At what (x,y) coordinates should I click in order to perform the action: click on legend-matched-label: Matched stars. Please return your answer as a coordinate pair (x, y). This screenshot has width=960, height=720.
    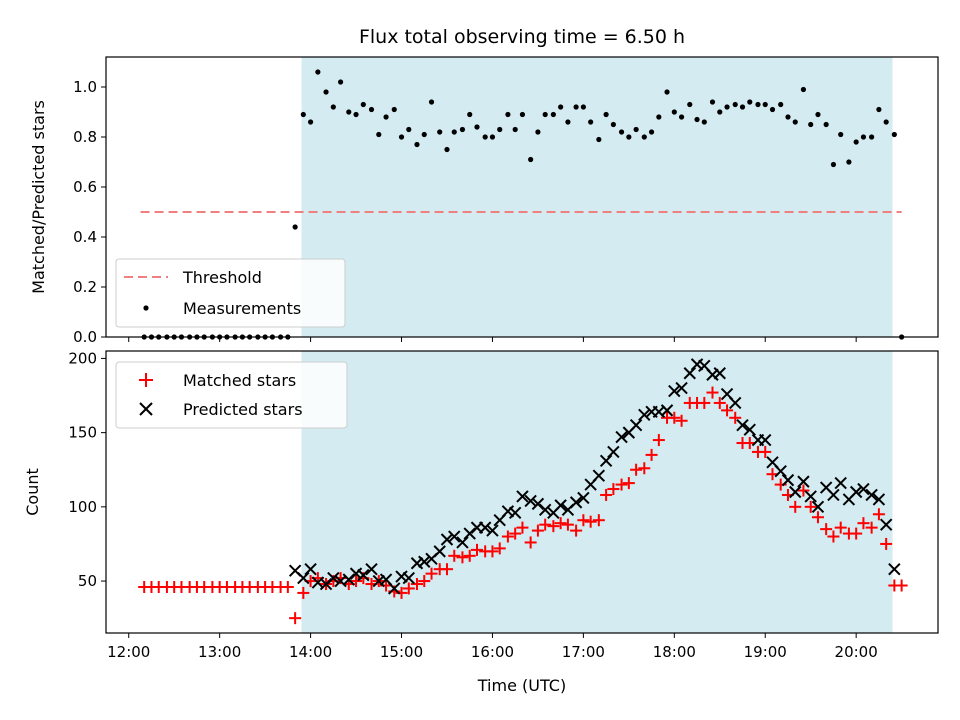
    Looking at the image, I should click on (239, 380).